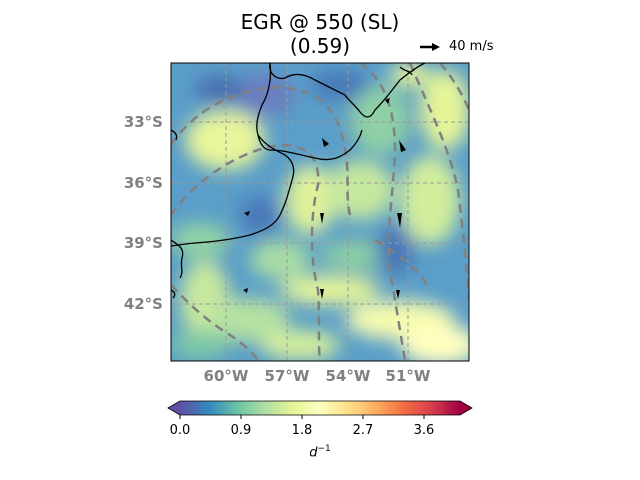 This screenshot has width=640, height=480. I want to click on lon-label-51w: 51°W, so click(408, 376).